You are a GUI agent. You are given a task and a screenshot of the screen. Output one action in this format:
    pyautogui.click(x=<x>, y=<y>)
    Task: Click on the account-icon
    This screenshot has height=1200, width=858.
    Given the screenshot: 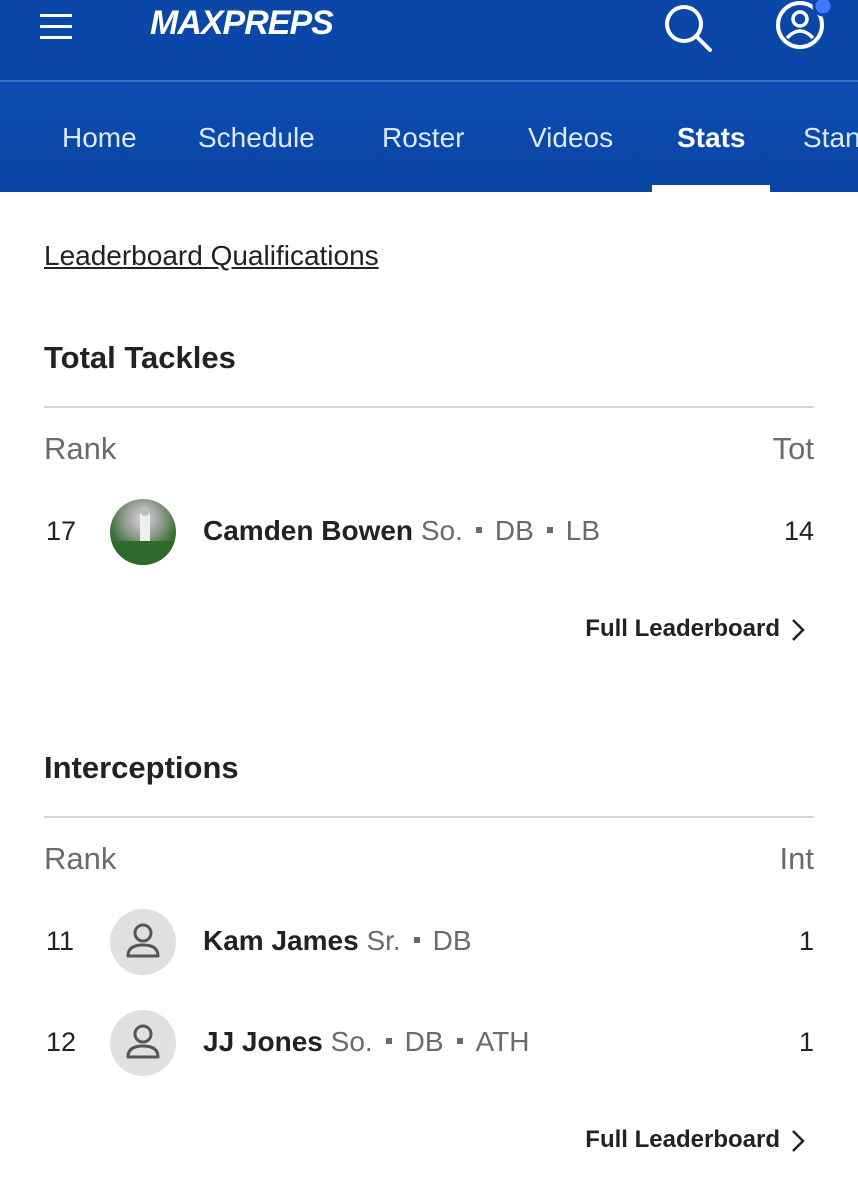 What is the action you would take?
    pyautogui.click(x=805, y=28)
    